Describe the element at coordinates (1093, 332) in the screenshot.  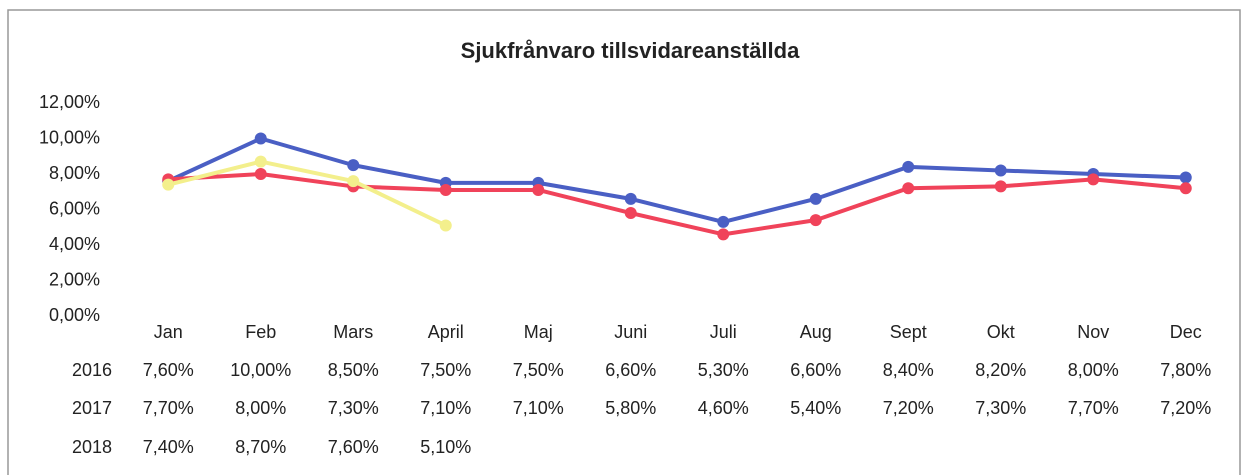
I see `x-tick-label: Nov` at that location.